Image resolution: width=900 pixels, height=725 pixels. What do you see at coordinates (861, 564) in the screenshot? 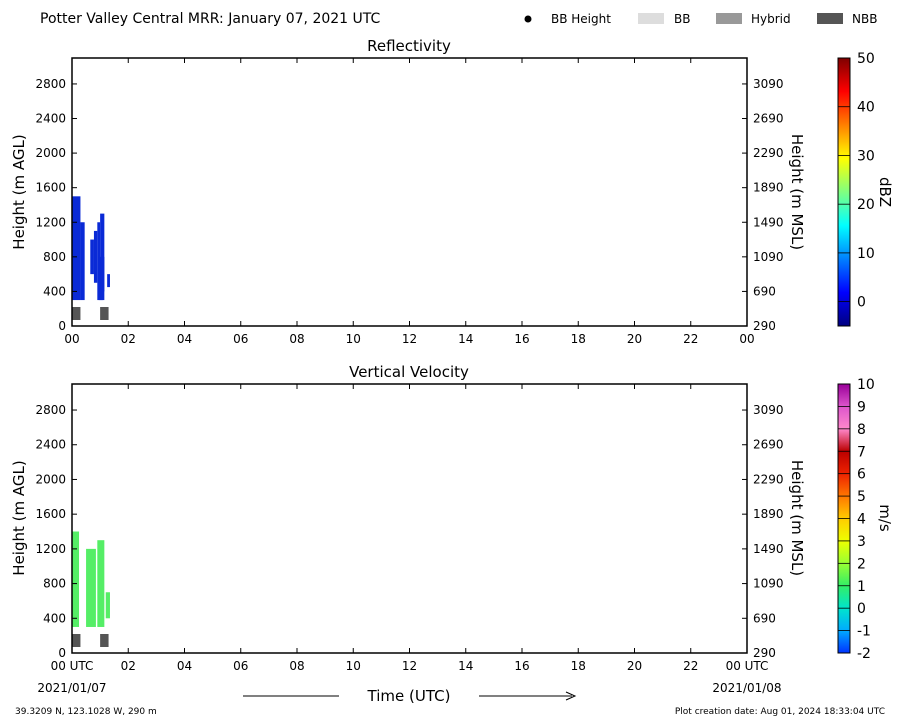
I see `colorbar-tick-label: 2` at bounding box center [861, 564].